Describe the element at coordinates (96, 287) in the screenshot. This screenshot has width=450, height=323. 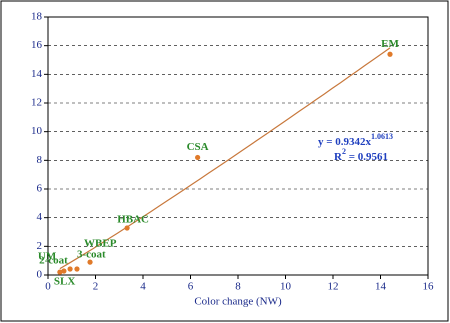
I see `x-tick-label: 2` at that location.